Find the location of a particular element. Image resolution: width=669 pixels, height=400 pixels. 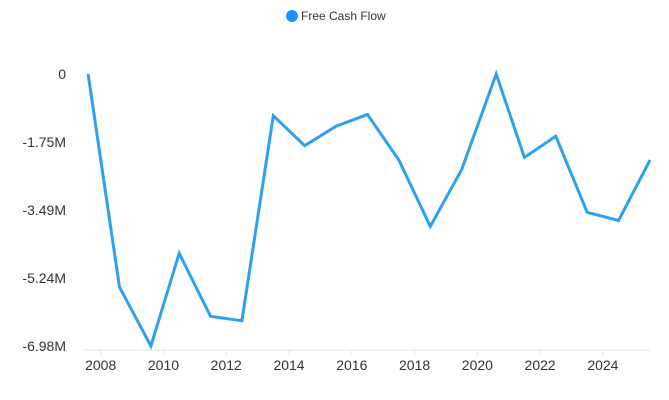

y-tick-label: -3.49M is located at coordinates (44, 210).